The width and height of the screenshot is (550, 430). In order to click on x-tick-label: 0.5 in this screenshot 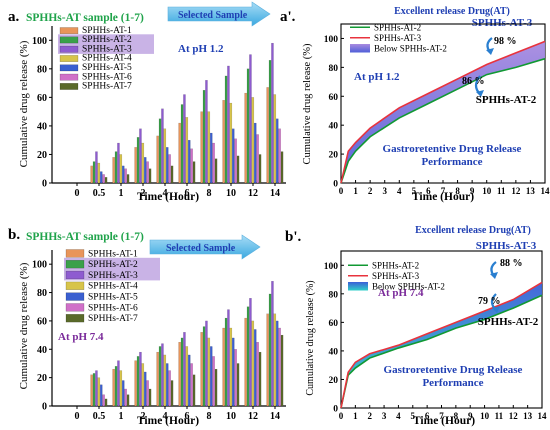, I will do `click(99, 193)`.